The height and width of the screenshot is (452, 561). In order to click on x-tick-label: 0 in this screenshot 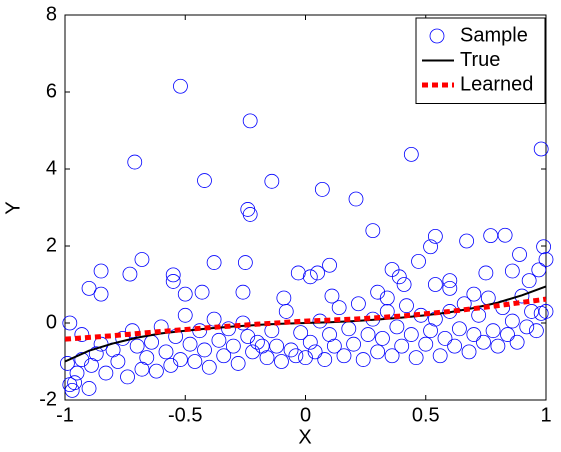, I will do `click(305, 415)`.